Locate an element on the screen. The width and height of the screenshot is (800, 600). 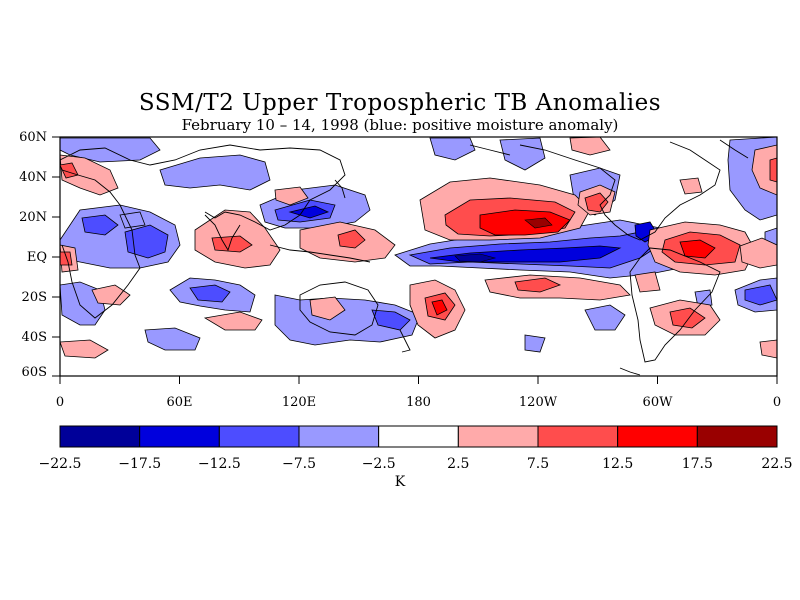
mid-red-region-gulf-coast is located at coordinates (596, 202).